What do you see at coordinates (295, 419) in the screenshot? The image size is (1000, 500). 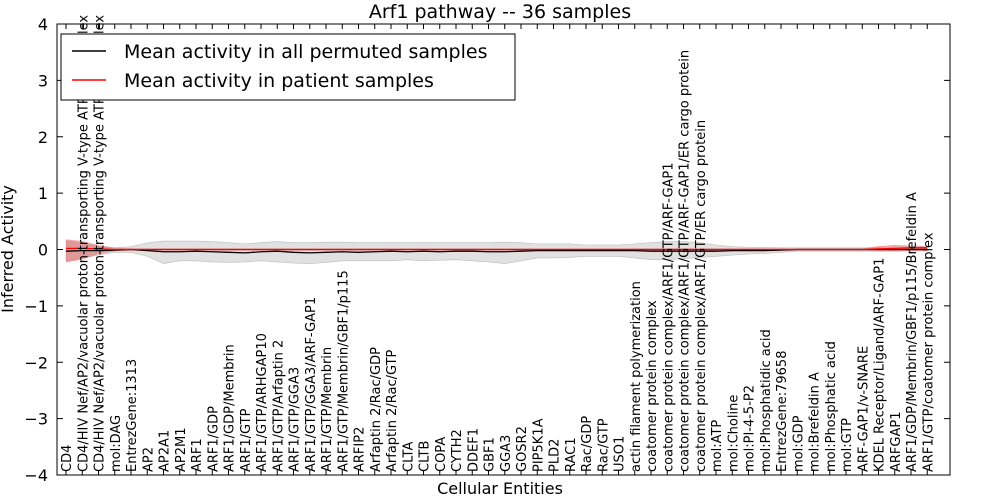 I see `x-tick-label: ARF1/GTP/GGA3` at bounding box center [295, 419].